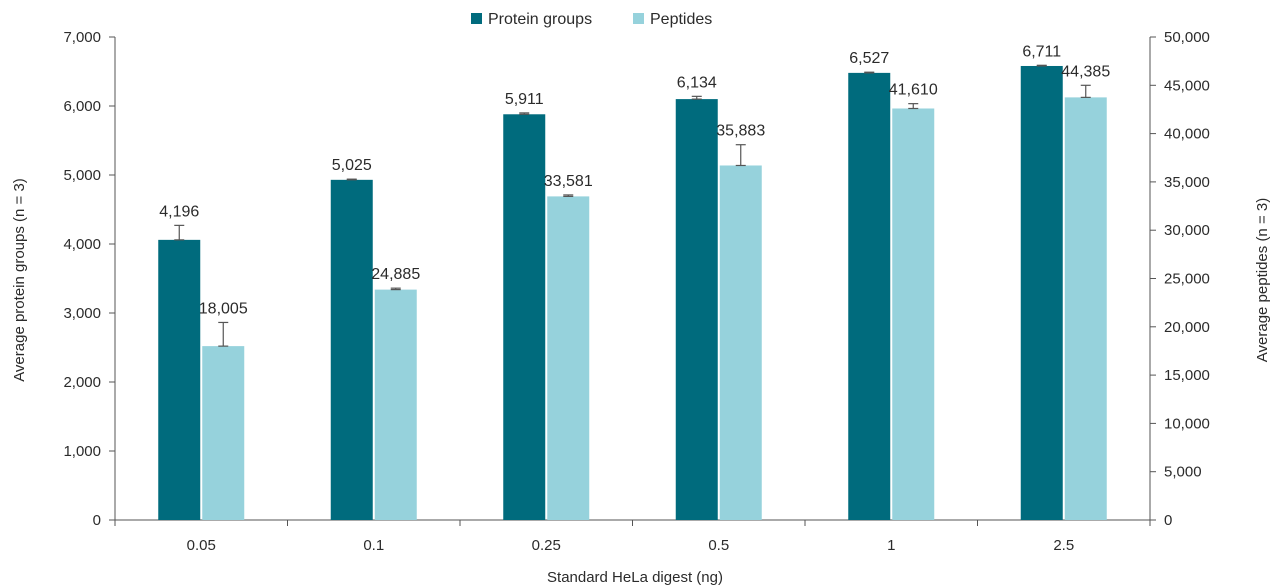 The image size is (1270, 587). I want to click on y-tick-label: 1,000, so click(82, 451).